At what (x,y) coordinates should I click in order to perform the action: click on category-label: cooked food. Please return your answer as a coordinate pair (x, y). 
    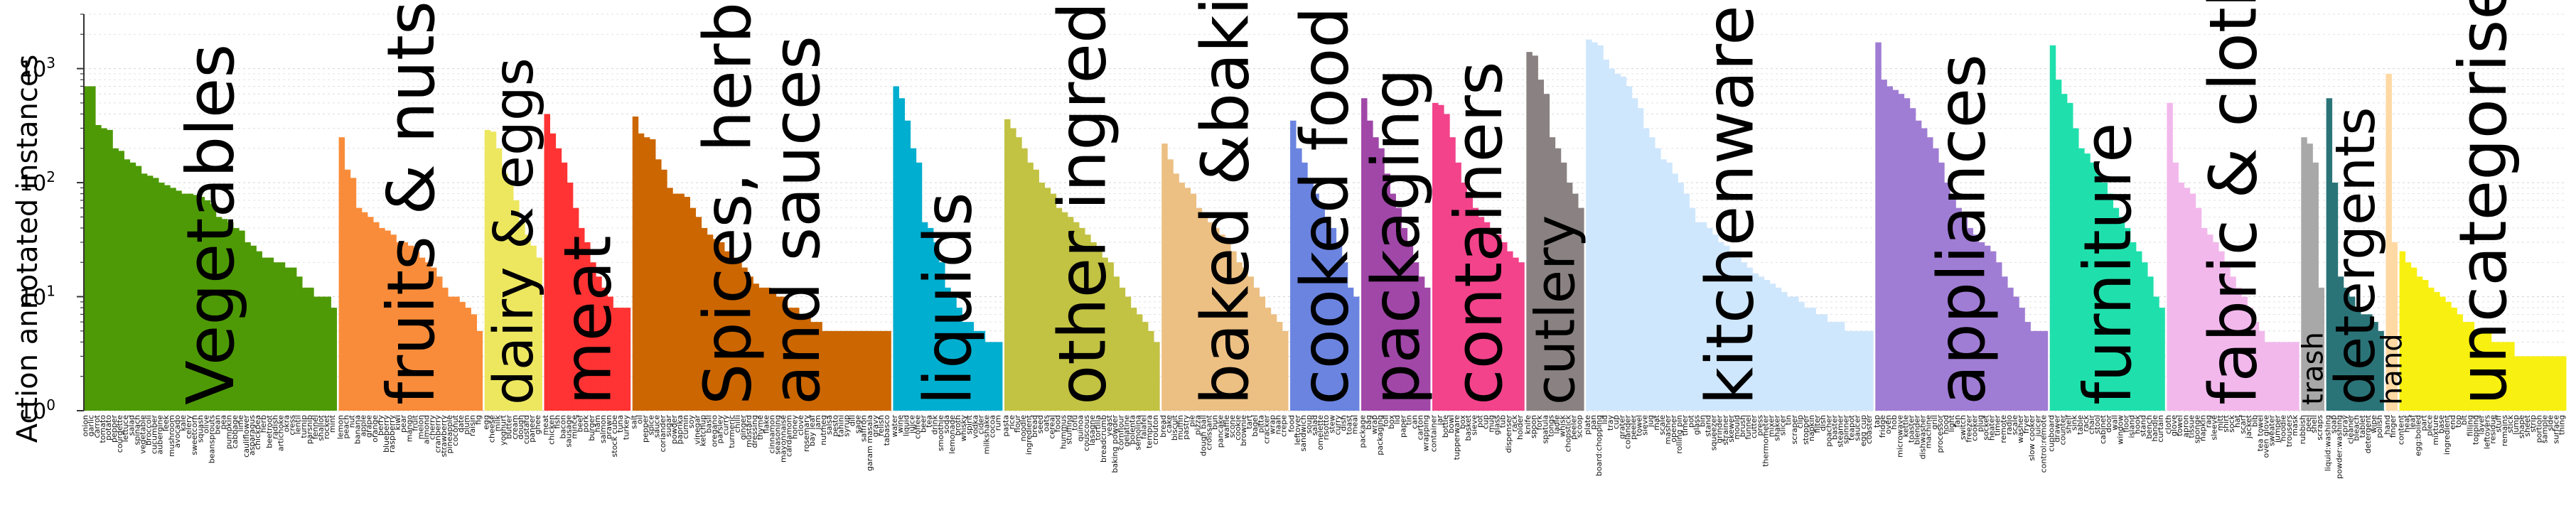
    Looking at the image, I should click on (1325, 205).